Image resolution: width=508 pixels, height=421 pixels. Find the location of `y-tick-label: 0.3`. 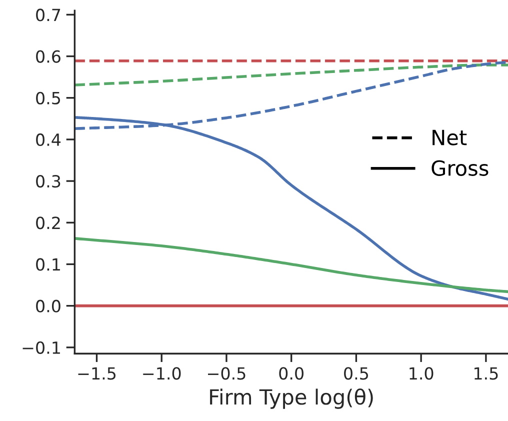

y-tick-label: 0.3 is located at coordinates (48, 181).